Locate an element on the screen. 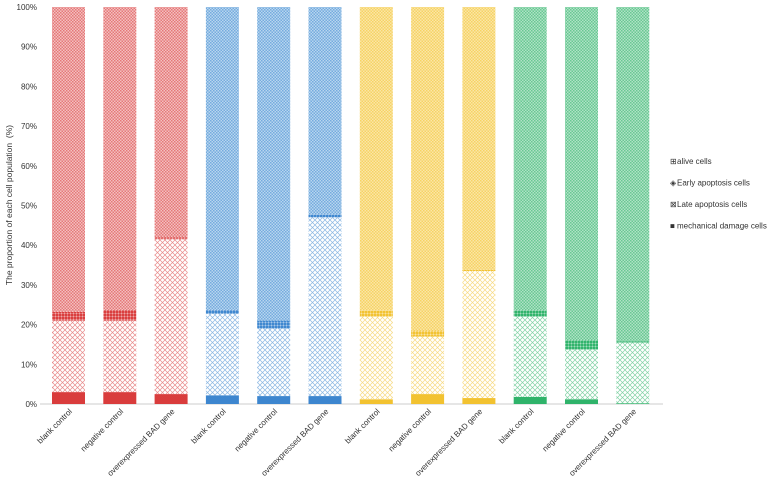 The image size is (773, 483). y-tick-label: 30% is located at coordinates (29, 285).